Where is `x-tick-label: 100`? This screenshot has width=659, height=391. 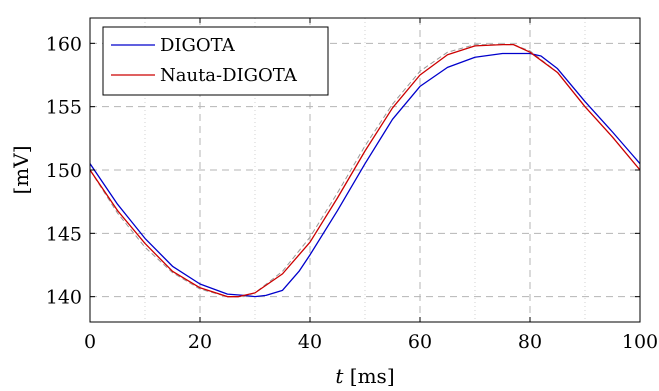
x-tick-label: 100 is located at coordinates (640, 342).